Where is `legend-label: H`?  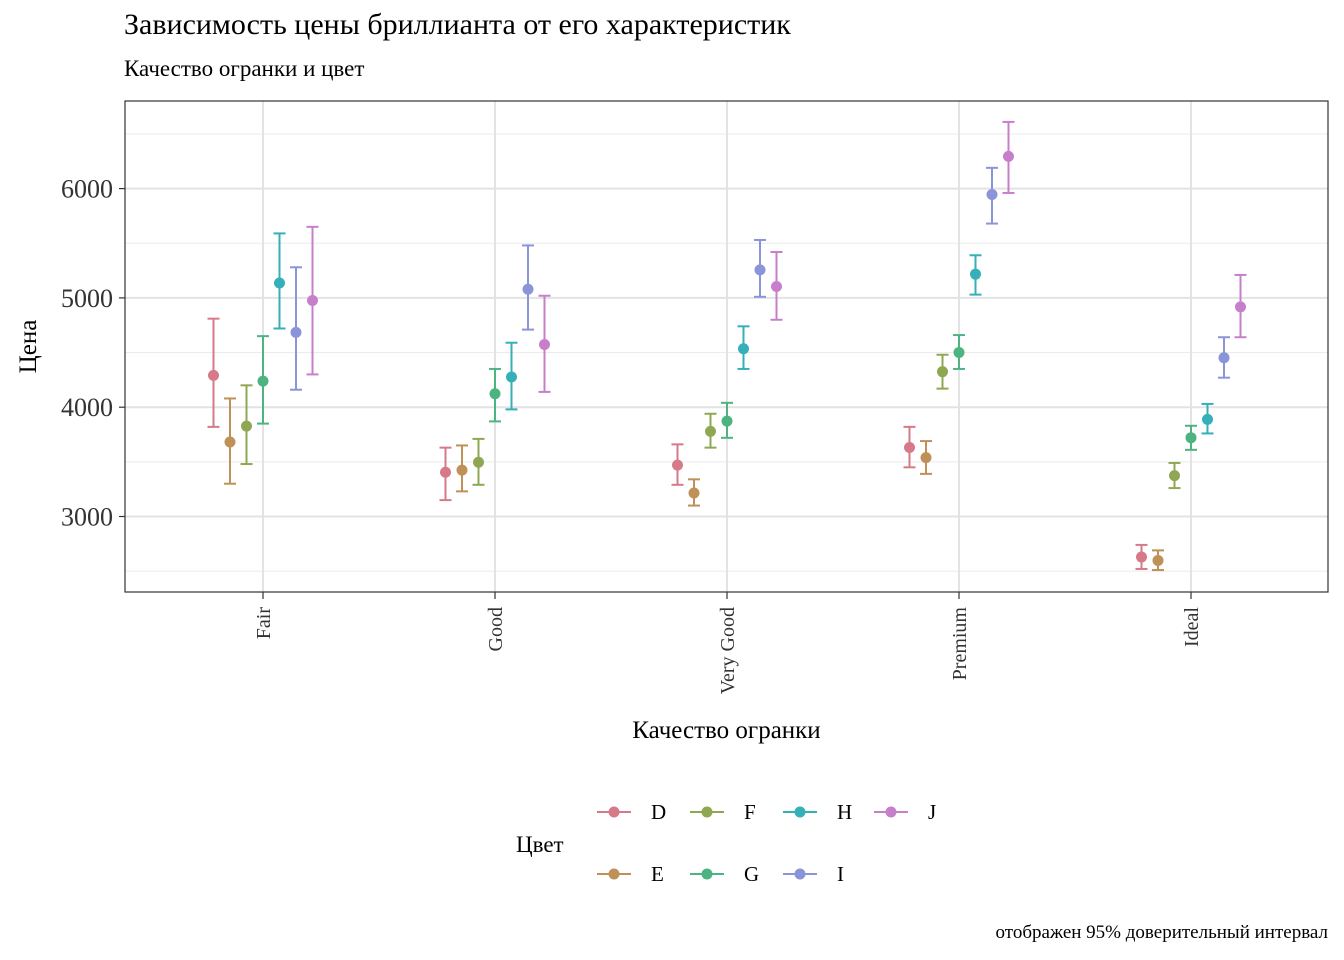
legend-label: H is located at coordinates (844, 812).